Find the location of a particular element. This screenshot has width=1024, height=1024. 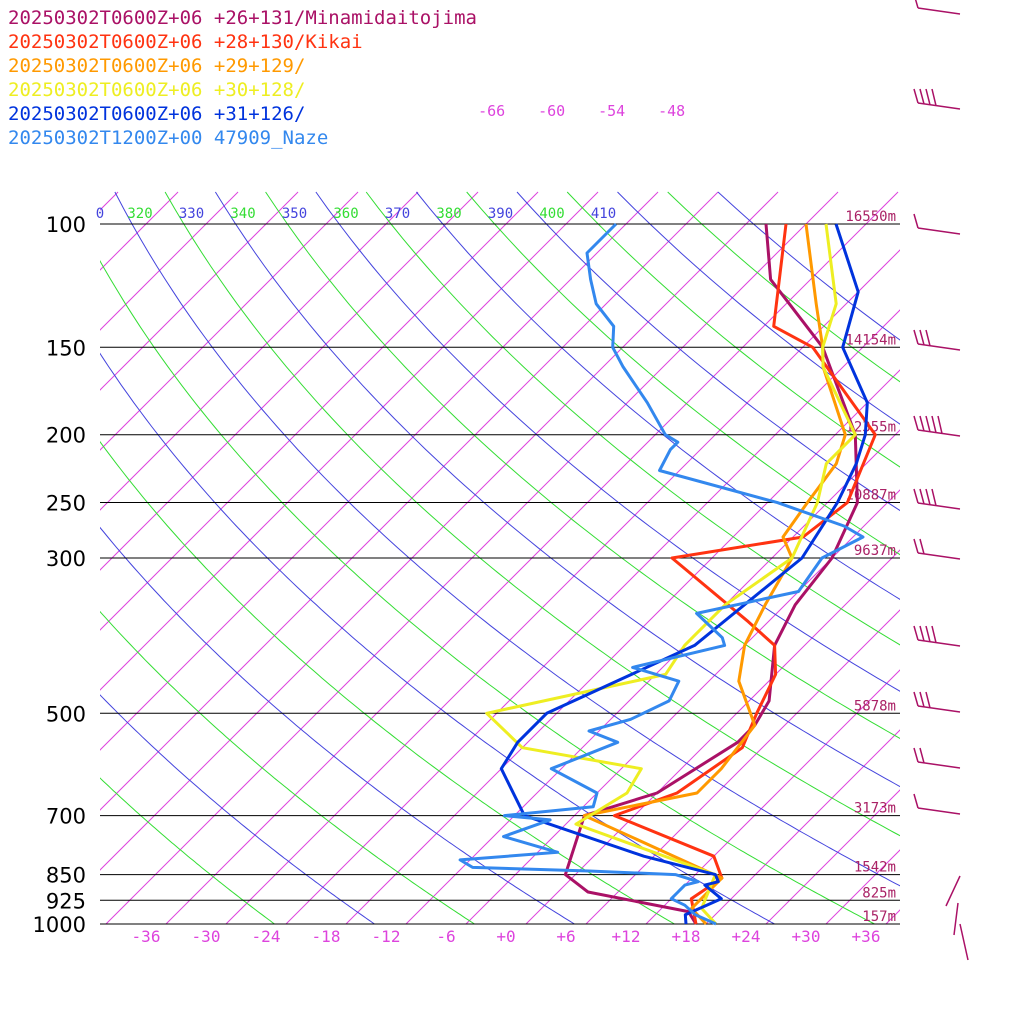

theta-label: 370 is located at coordinates (397, 214).